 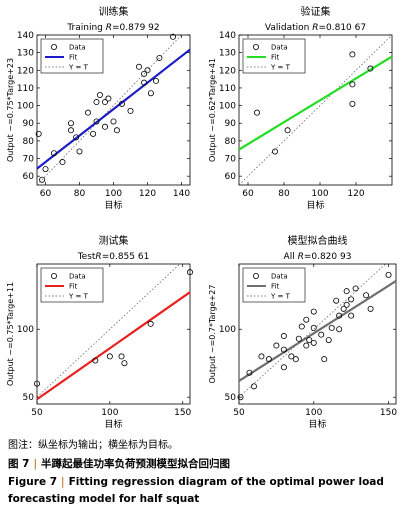 What do you see at coordinates (212, 334) in the screenshot?
I see `y-axis-label: Output ~=0.7*Targe+27` at bounding box center [212, 334].